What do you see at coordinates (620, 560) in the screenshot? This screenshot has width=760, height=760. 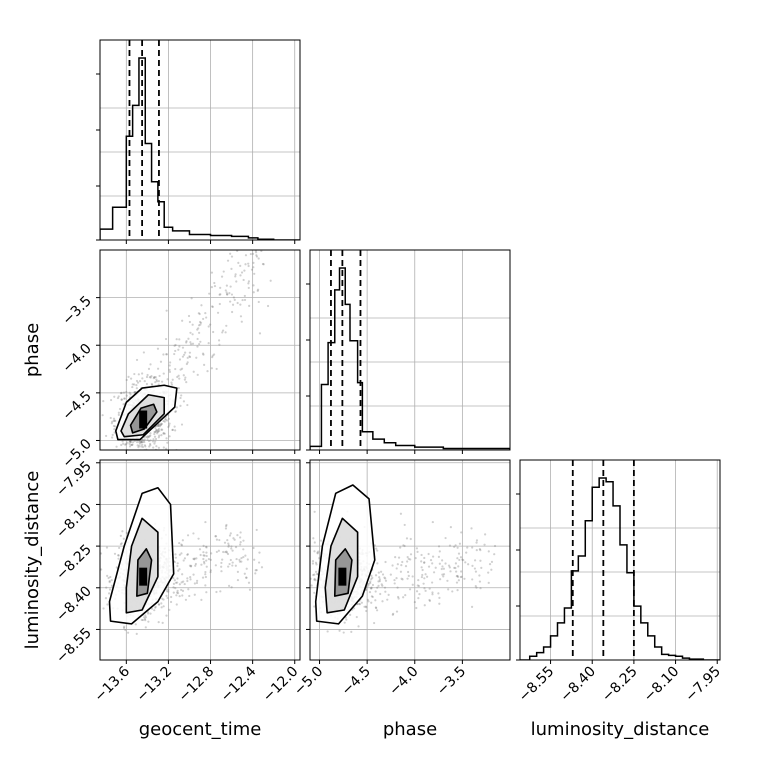 I see `histogram-luminosity_distance` at bounding box center [620, 560].